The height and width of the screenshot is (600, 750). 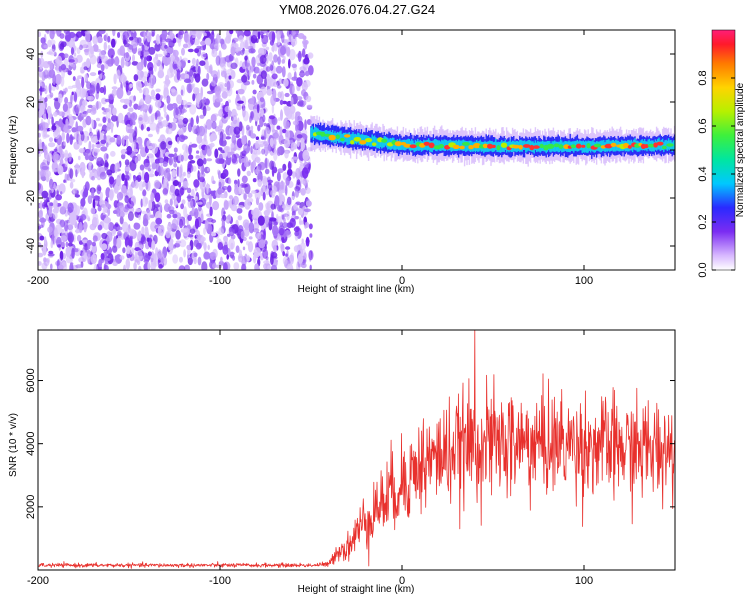 I want to click on colorbar-tick-label: 0.2, so click(x=703, y=221).